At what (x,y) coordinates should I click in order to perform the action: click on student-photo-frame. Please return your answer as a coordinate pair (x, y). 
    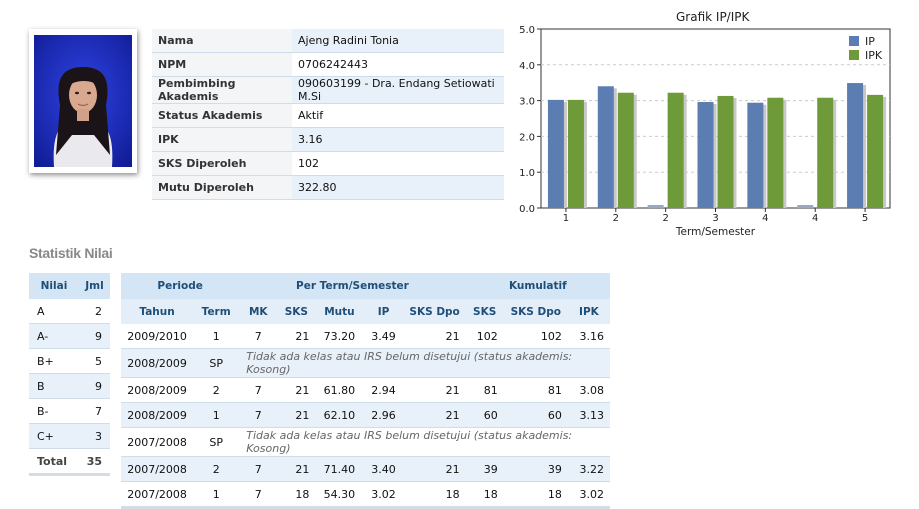
    Looking at the image, I should click on (83, 101).